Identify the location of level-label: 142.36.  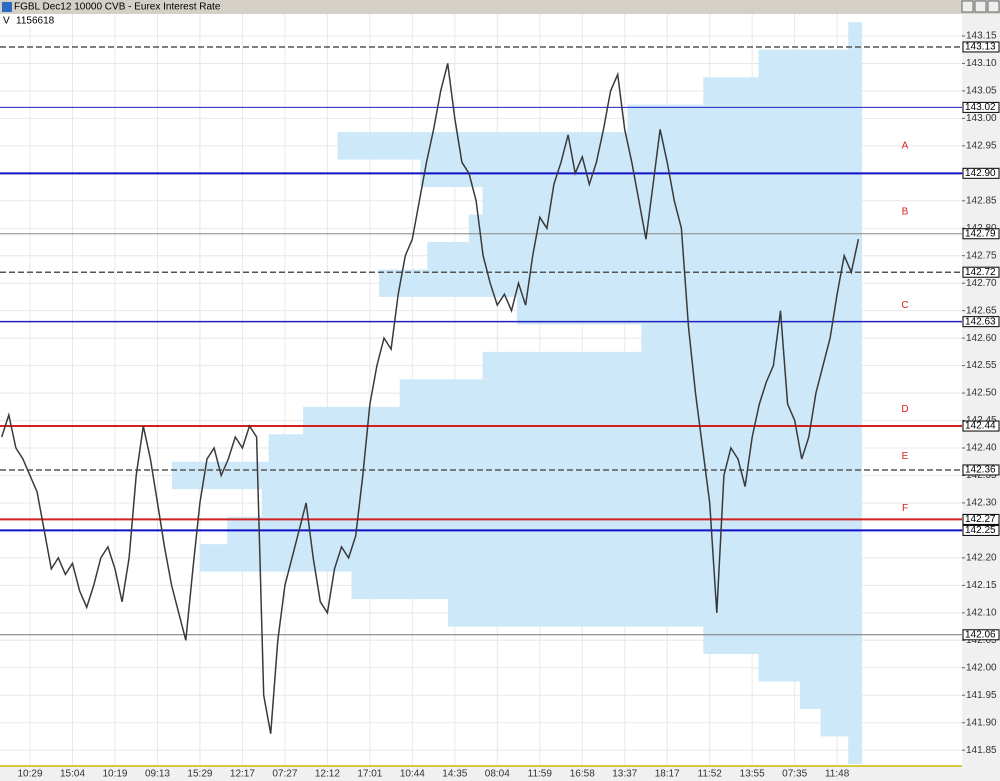
(980, 470).